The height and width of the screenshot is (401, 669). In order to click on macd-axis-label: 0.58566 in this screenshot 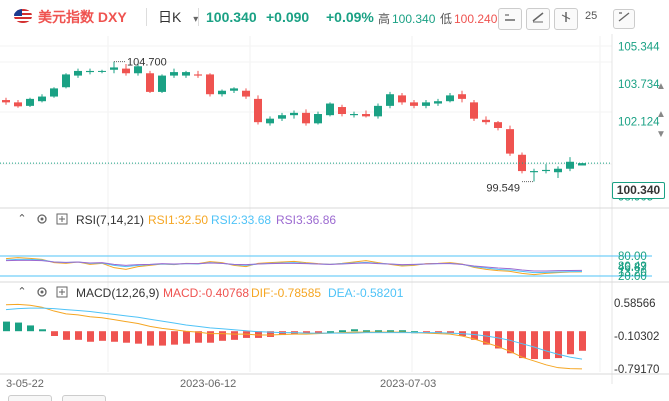, I will do `click(635, 304)`.